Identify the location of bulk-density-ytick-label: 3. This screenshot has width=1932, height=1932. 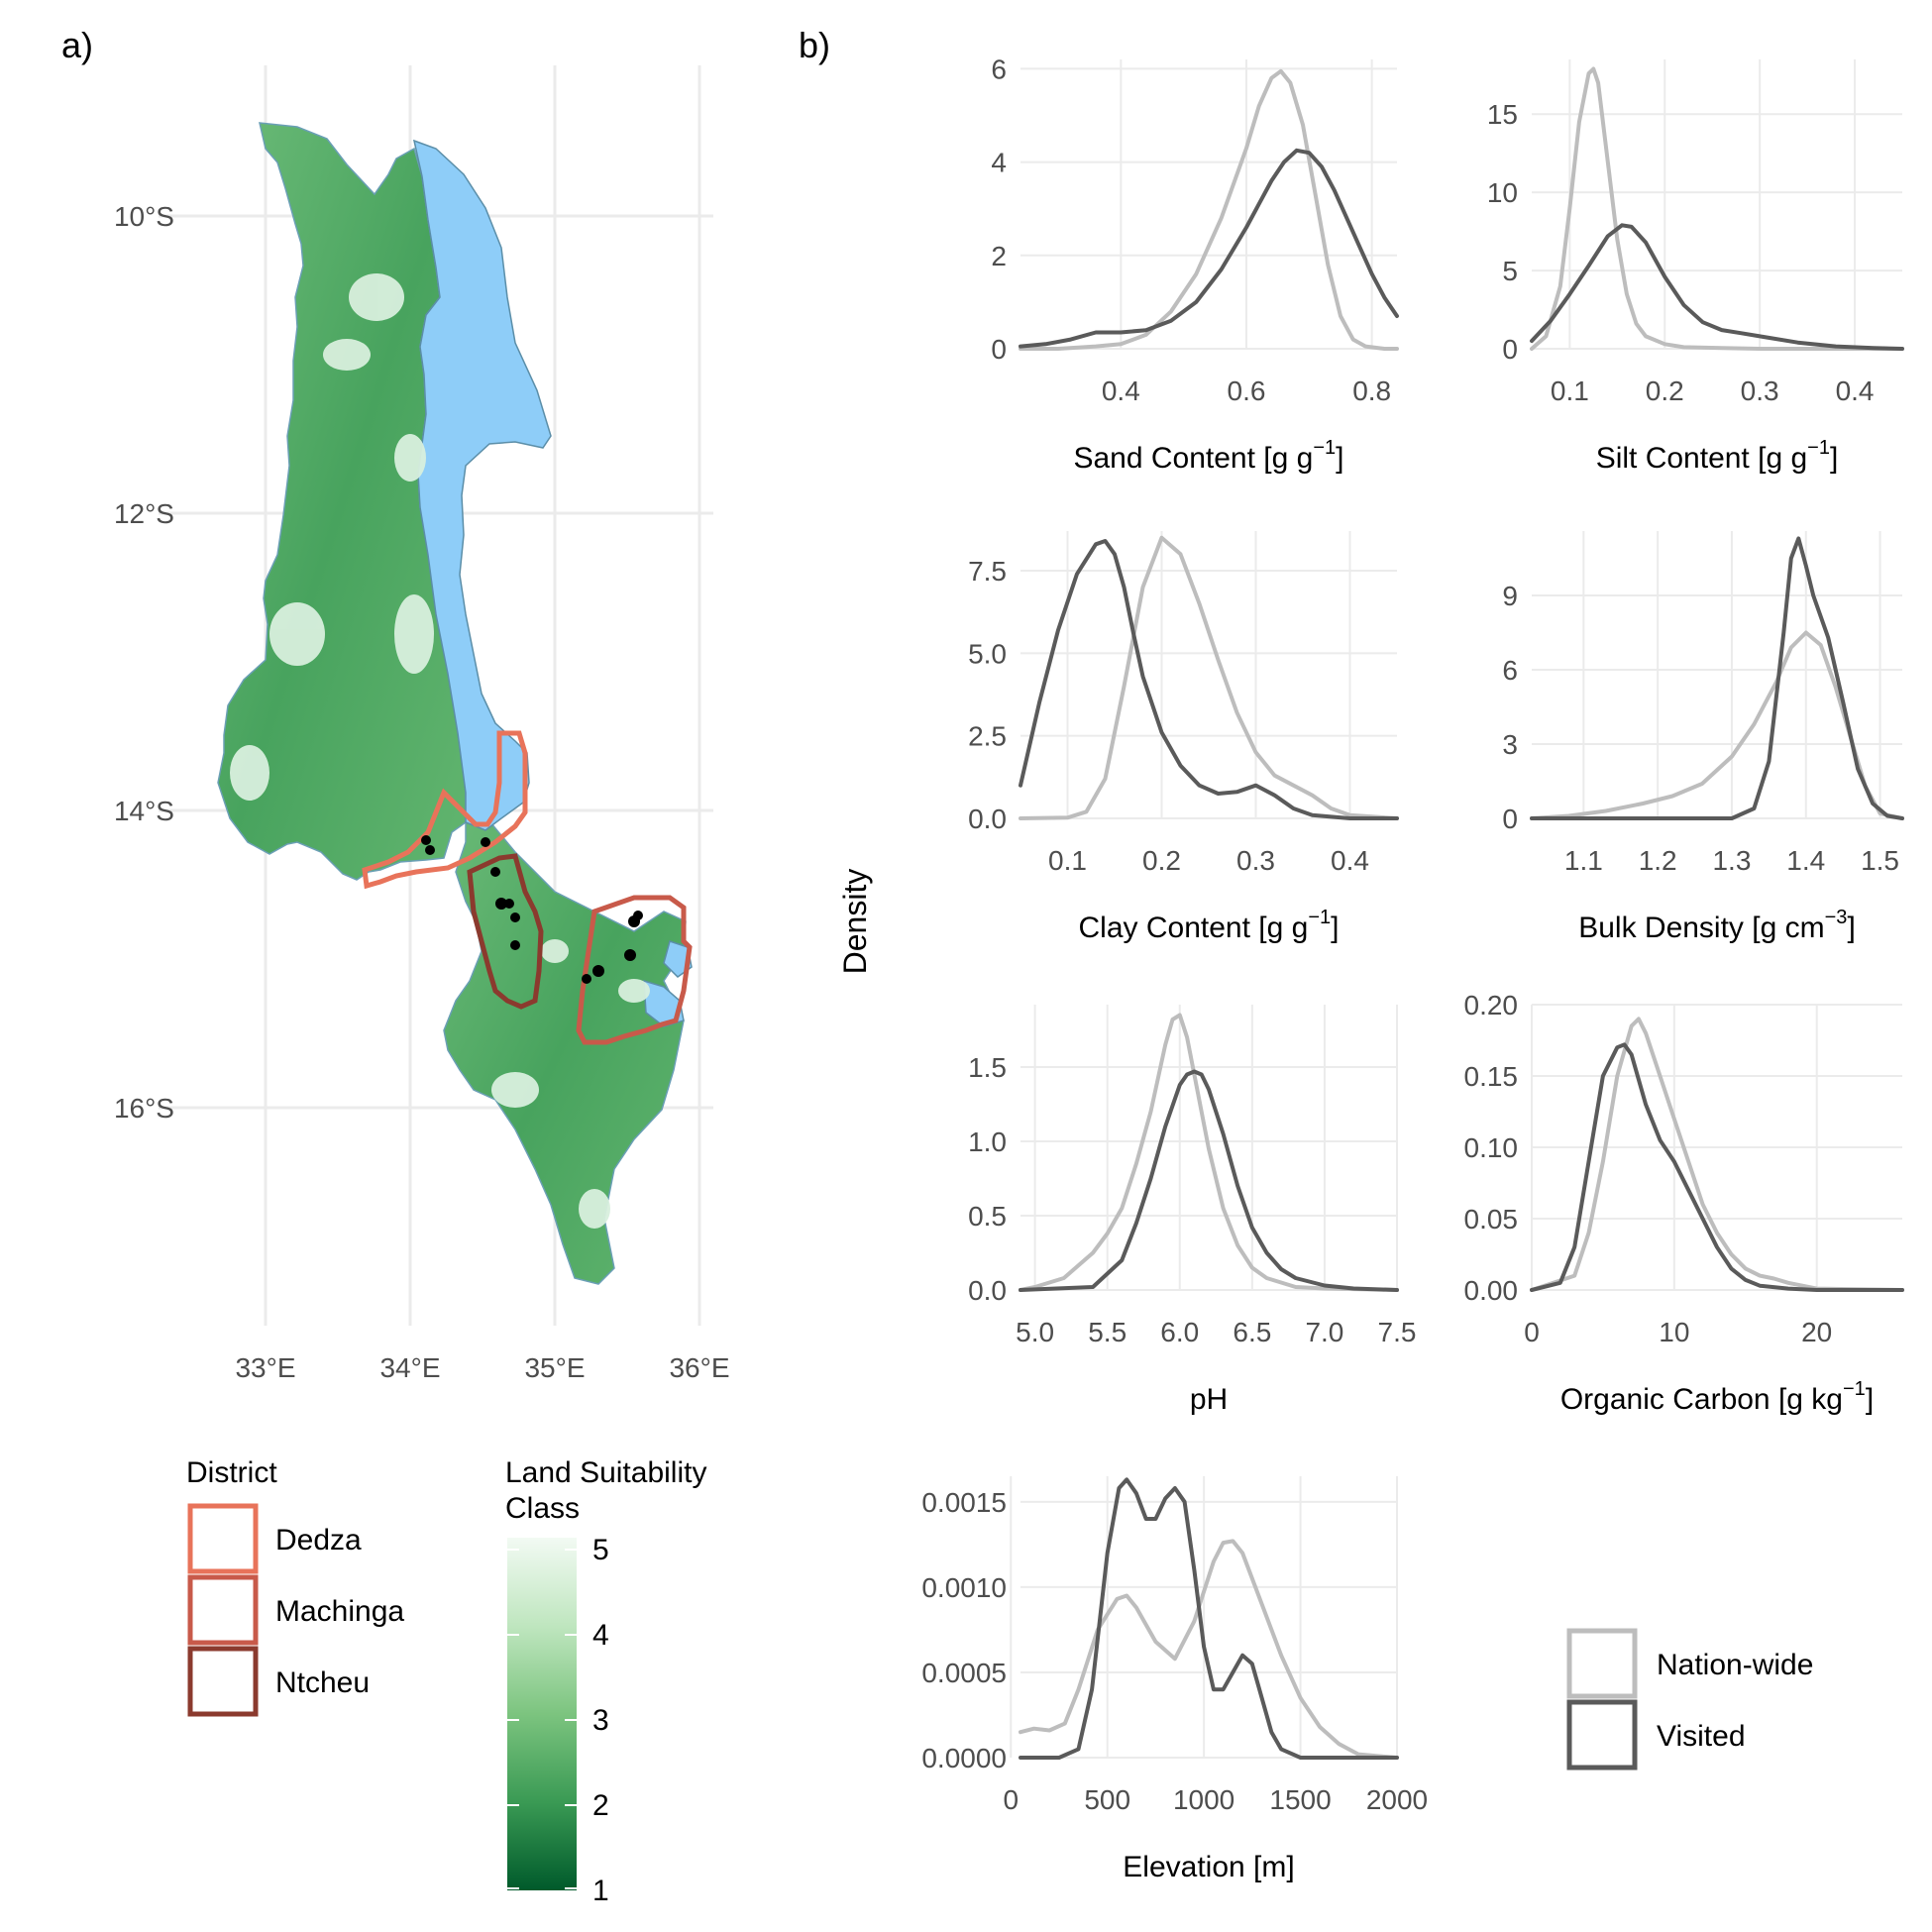
(1510, 744).